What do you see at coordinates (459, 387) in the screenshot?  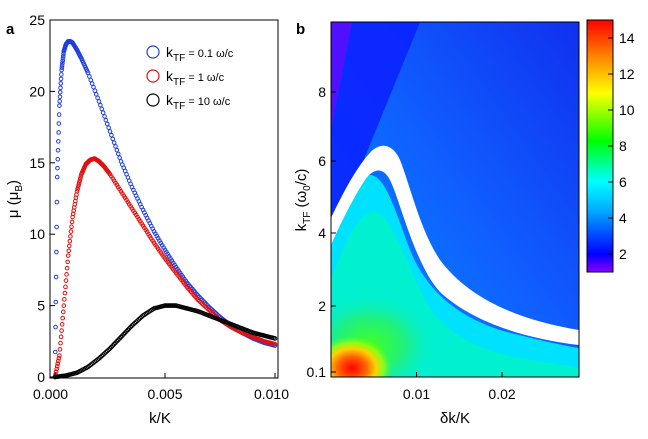 I see `x-axis: 0.01 0.02` at bounding box center [459, 387].